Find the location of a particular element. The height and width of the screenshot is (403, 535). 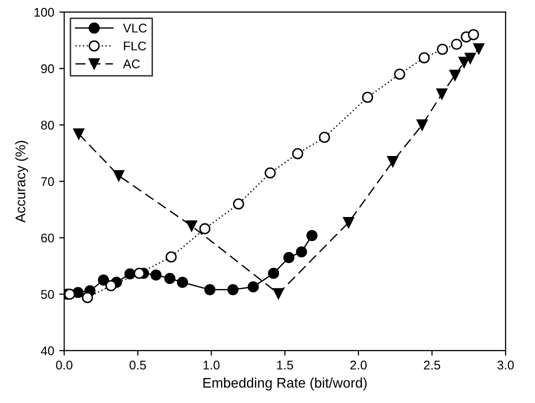

y-tick-label: 40 is located at coordinates (47, 351).